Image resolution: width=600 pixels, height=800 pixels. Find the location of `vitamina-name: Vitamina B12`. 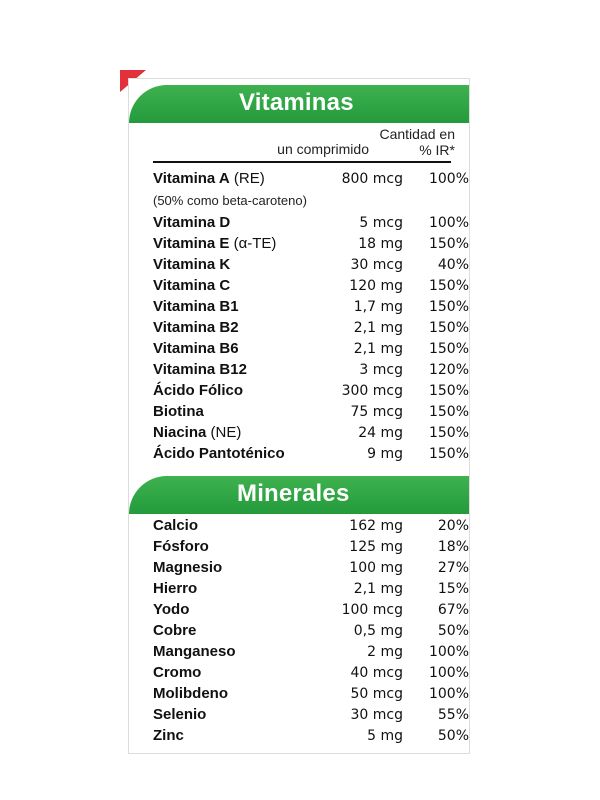

vitamina-name: Vitamina B12 is located at coordinates (200, 369).